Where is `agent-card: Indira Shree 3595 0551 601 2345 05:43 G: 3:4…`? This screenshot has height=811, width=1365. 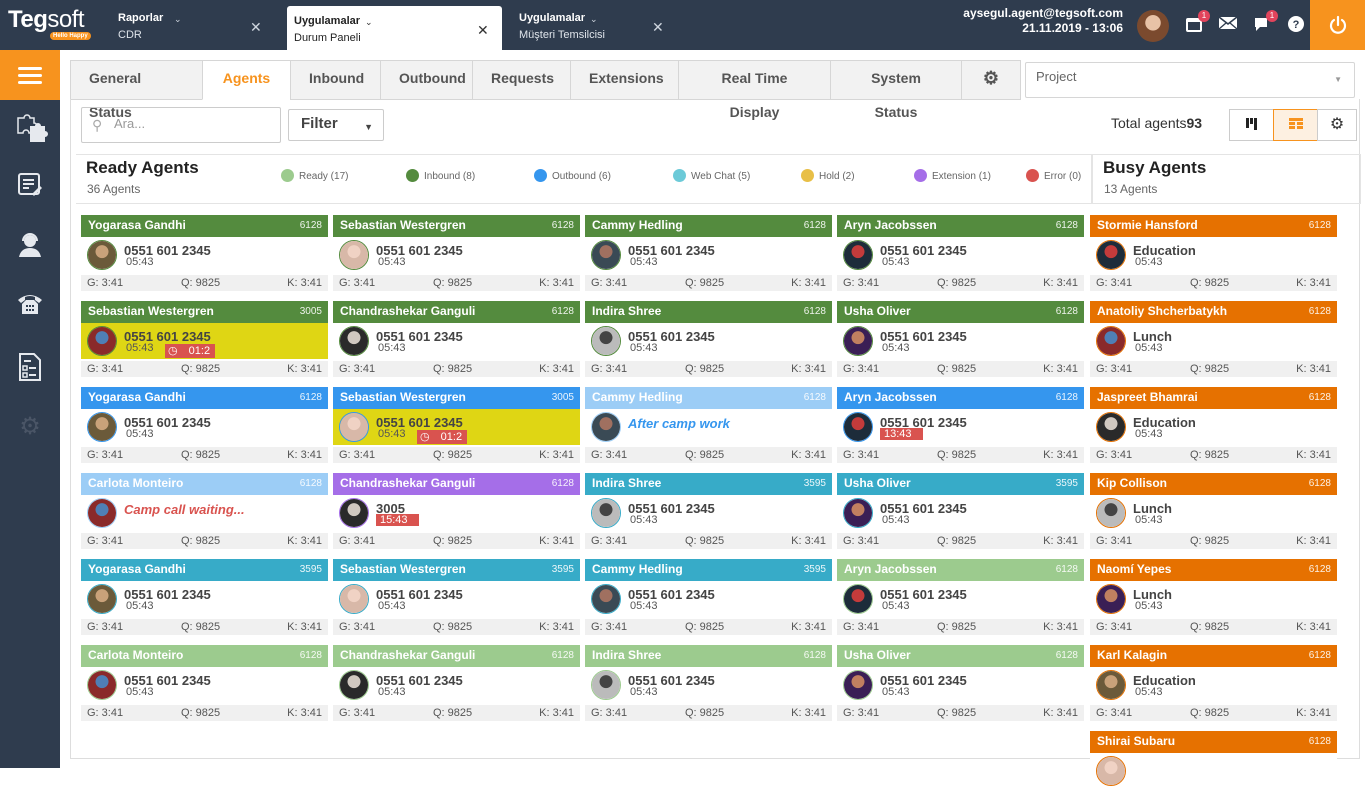
agent-card: Indira Shree 3595 0551 601 2345 05:43 G: 3:4… is located at coordinates (708, 513).